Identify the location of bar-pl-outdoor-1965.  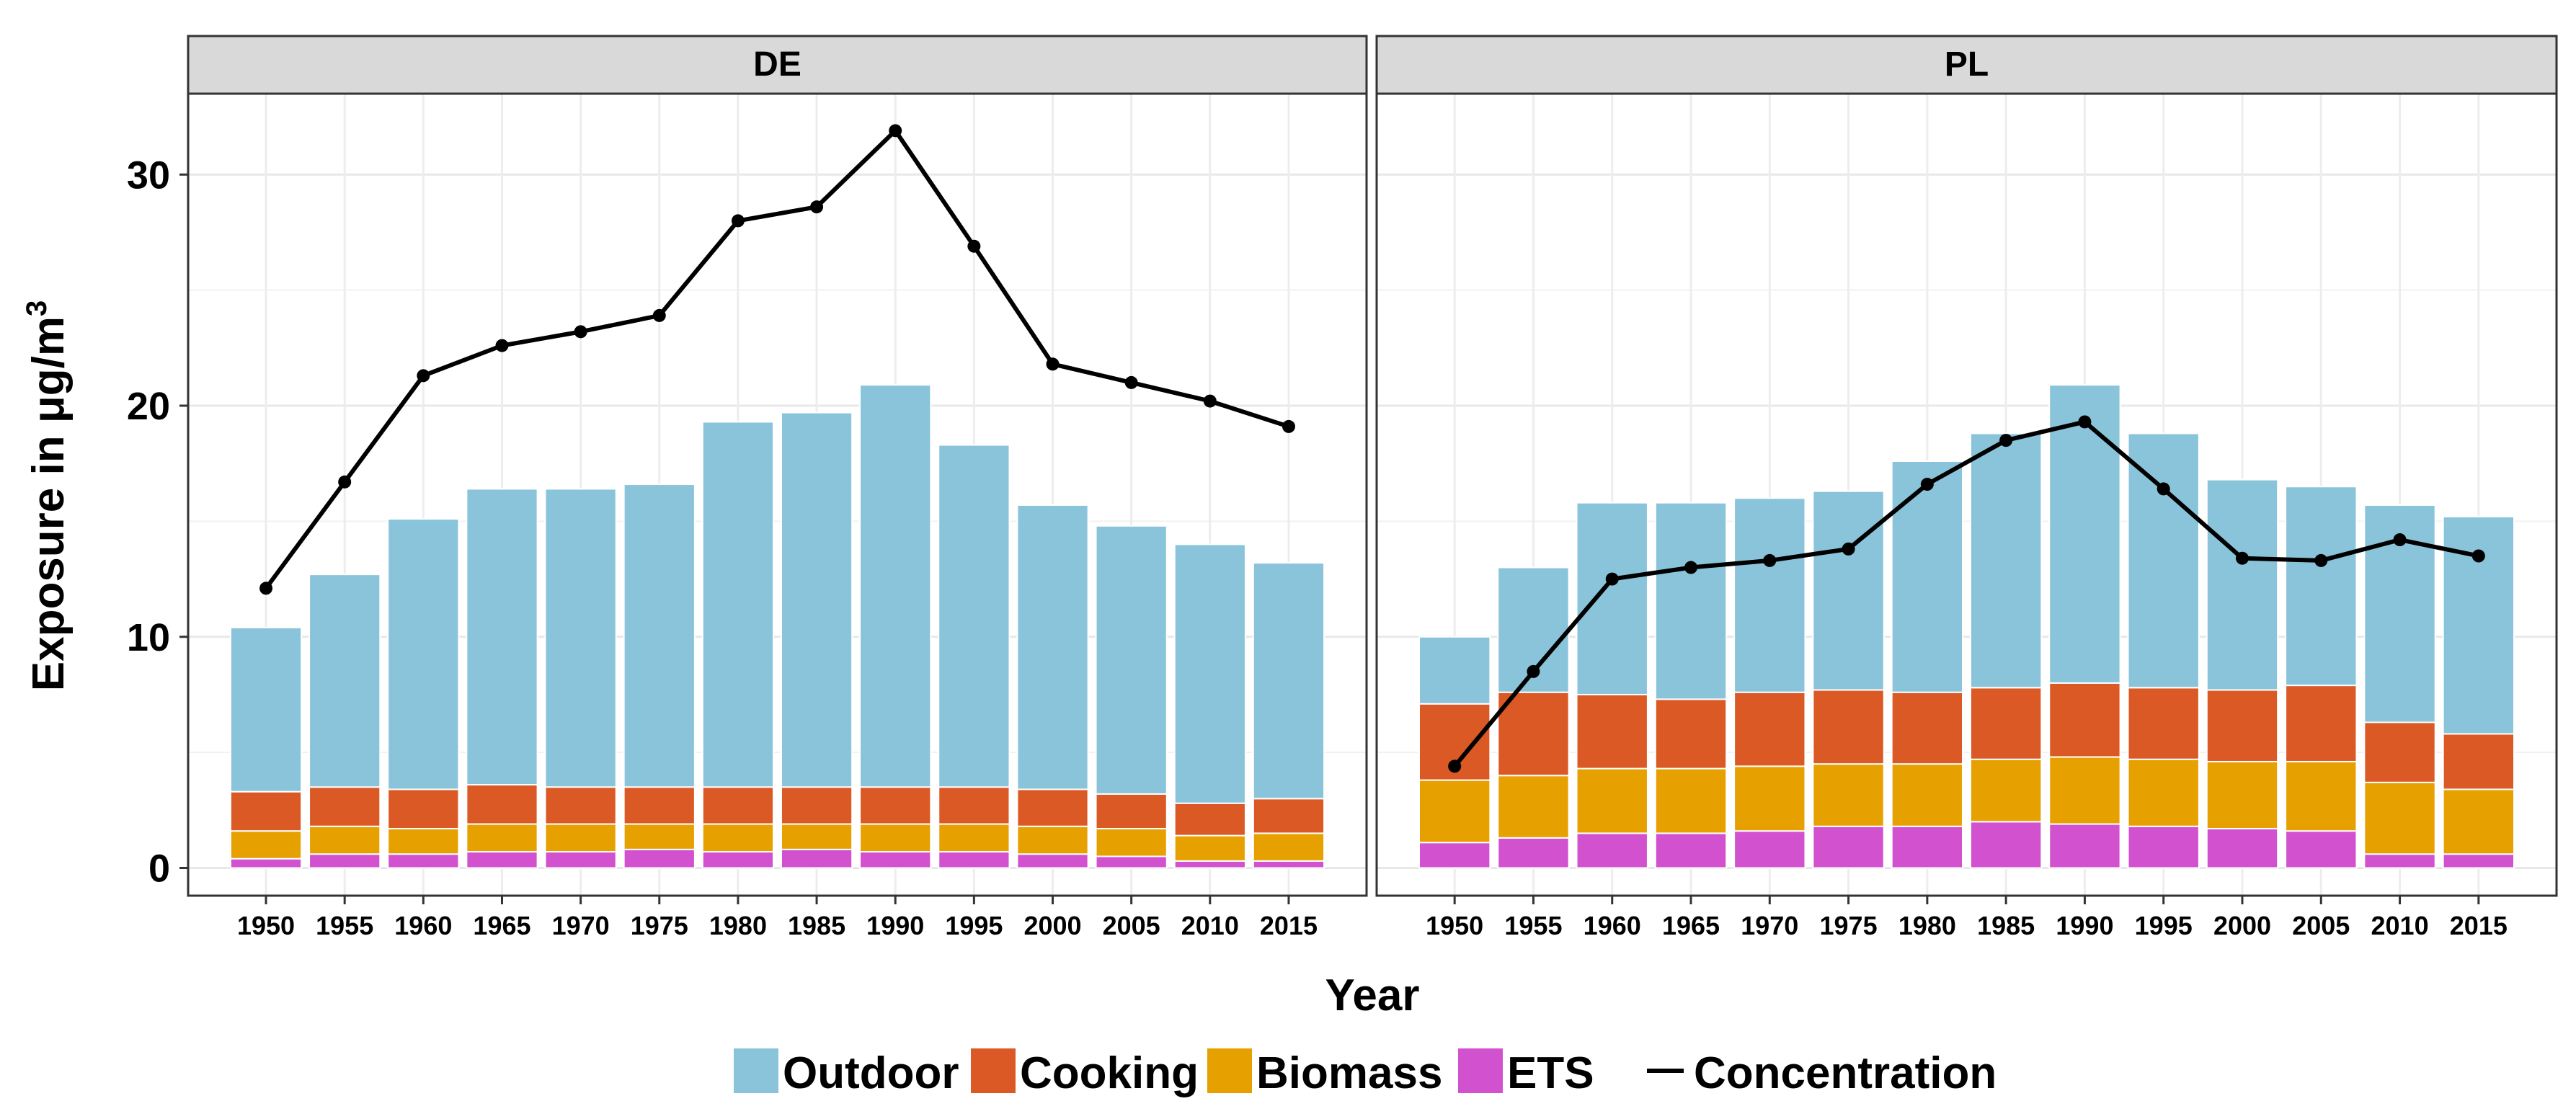
(1691, 601).